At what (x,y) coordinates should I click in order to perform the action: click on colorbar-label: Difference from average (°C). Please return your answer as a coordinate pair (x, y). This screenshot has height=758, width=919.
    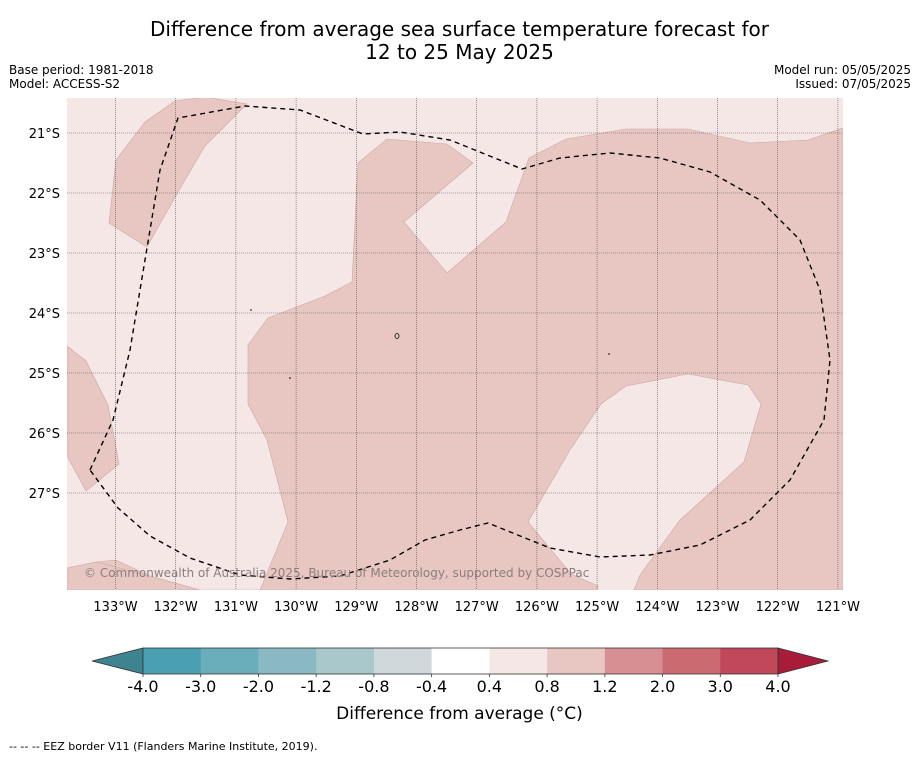
    Looking at the image, I should click on (459, 714).